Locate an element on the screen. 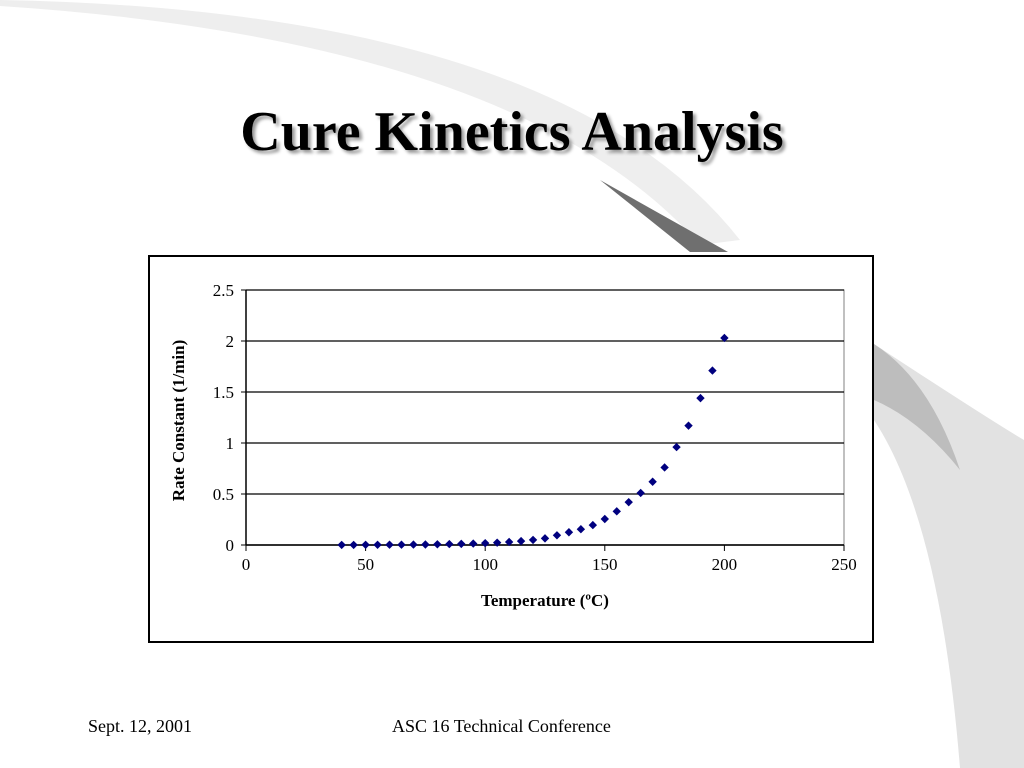  x-tick-label: 50 is located at coordinates (365, 564).